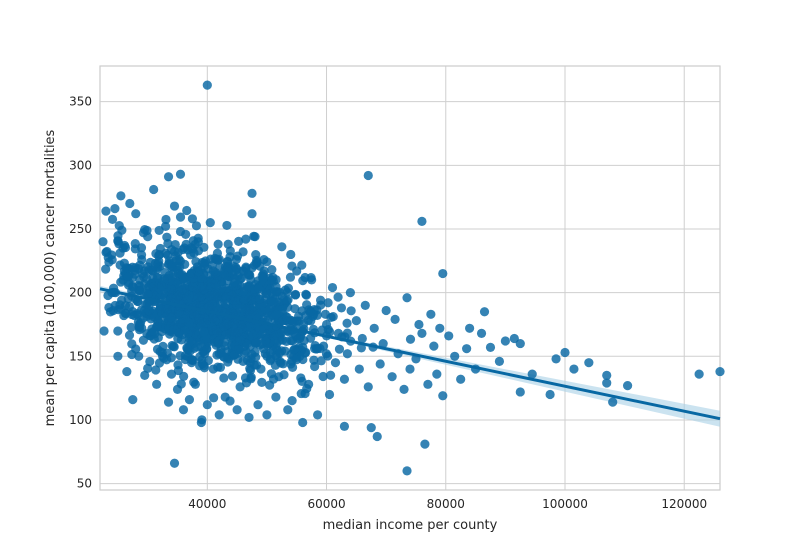 The width and height of the screenshot is (800, 550). What do you see at coordinates (326, 504) in the screenshot?
I see `x-tick-label: 60000` at bounding box center [326, 504].